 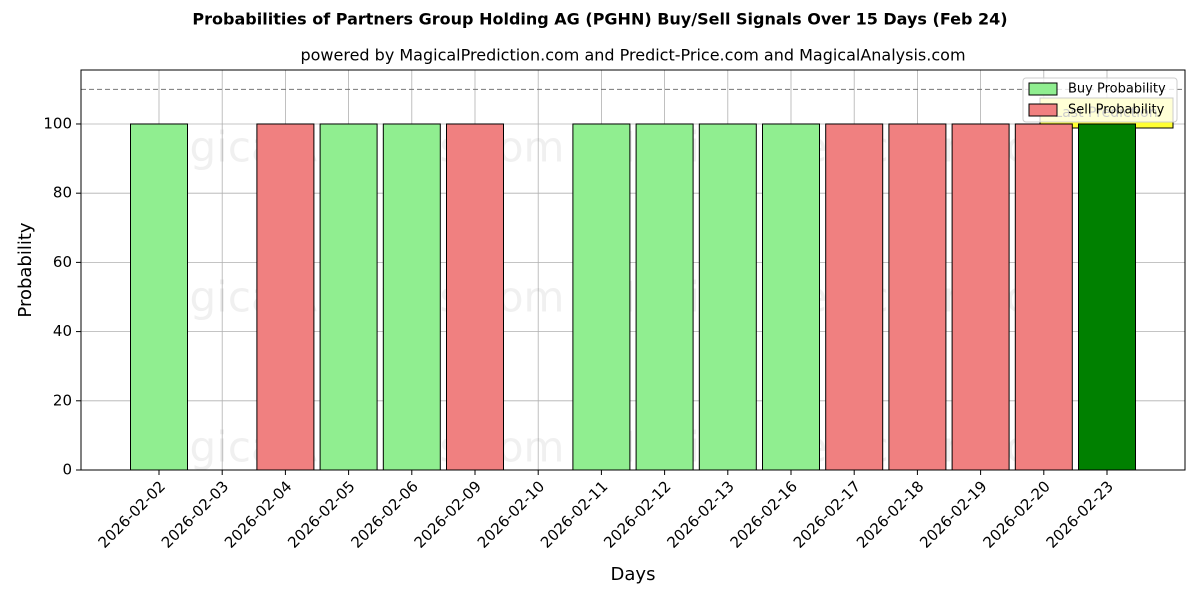 I want to click on legend-box, so click(x=1100, y=100).